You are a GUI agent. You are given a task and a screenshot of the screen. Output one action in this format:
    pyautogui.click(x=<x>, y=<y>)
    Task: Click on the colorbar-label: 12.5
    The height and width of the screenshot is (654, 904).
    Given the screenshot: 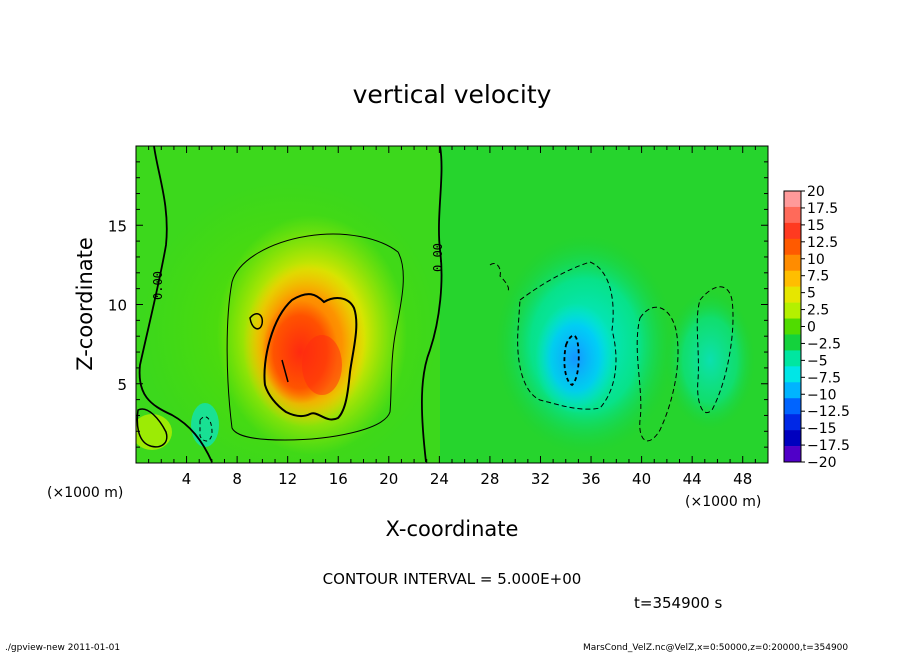 What is the action you would take?
    pyautogui.click(x=822, y=243)
    